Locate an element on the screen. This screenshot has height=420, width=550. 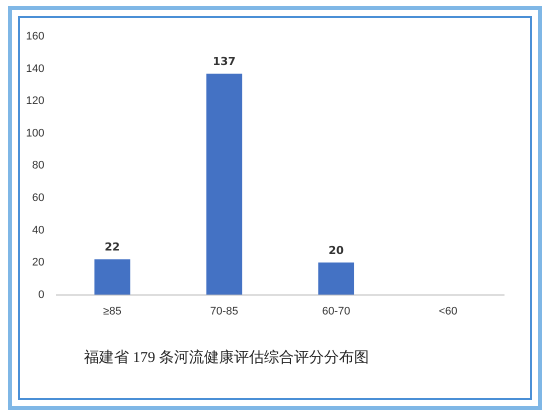
x-tick-label: ≥85 is located at coordinates (112, 311).